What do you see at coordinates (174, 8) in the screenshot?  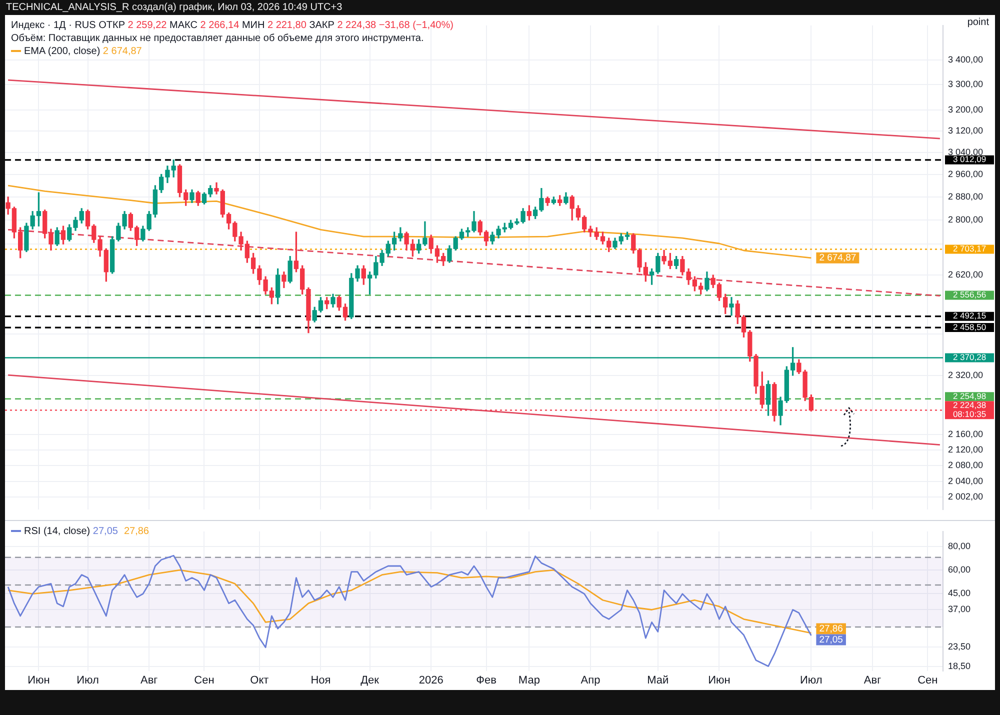 I see `text: TECHNICAL_ANALYSIS_R создал(а) график, Июл 03, 2026 10:49 UTC+3` at bounding box center [174, 8].